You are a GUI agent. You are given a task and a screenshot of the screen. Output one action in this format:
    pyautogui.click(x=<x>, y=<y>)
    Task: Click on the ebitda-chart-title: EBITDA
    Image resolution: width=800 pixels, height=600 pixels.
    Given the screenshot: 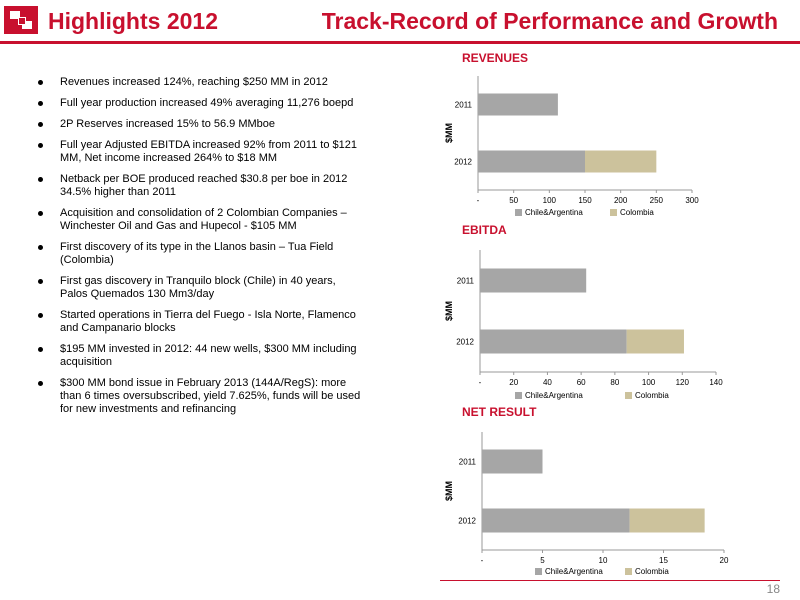 What is the action you would take?
    pyautogui.click(x=484, y=230)
    